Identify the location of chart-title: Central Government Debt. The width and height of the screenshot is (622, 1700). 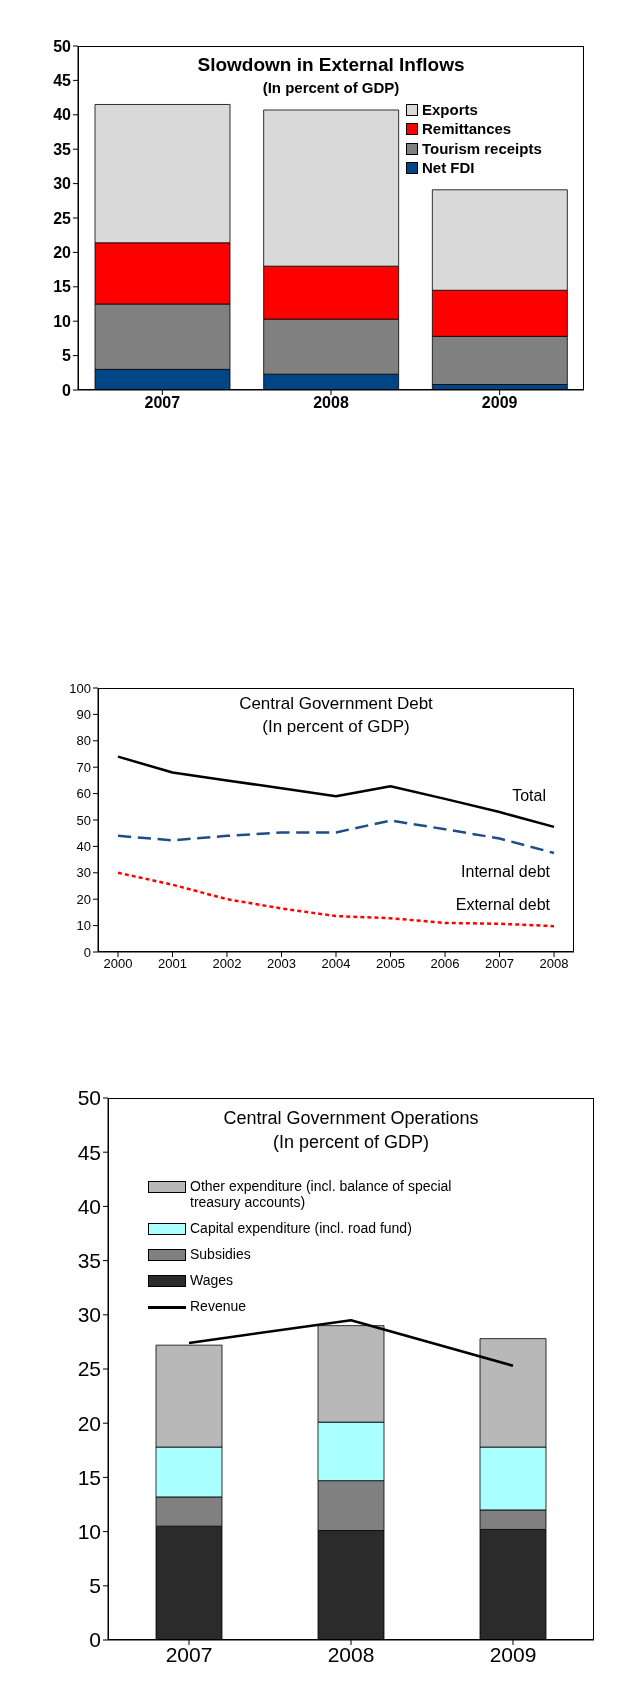
(336, 704).